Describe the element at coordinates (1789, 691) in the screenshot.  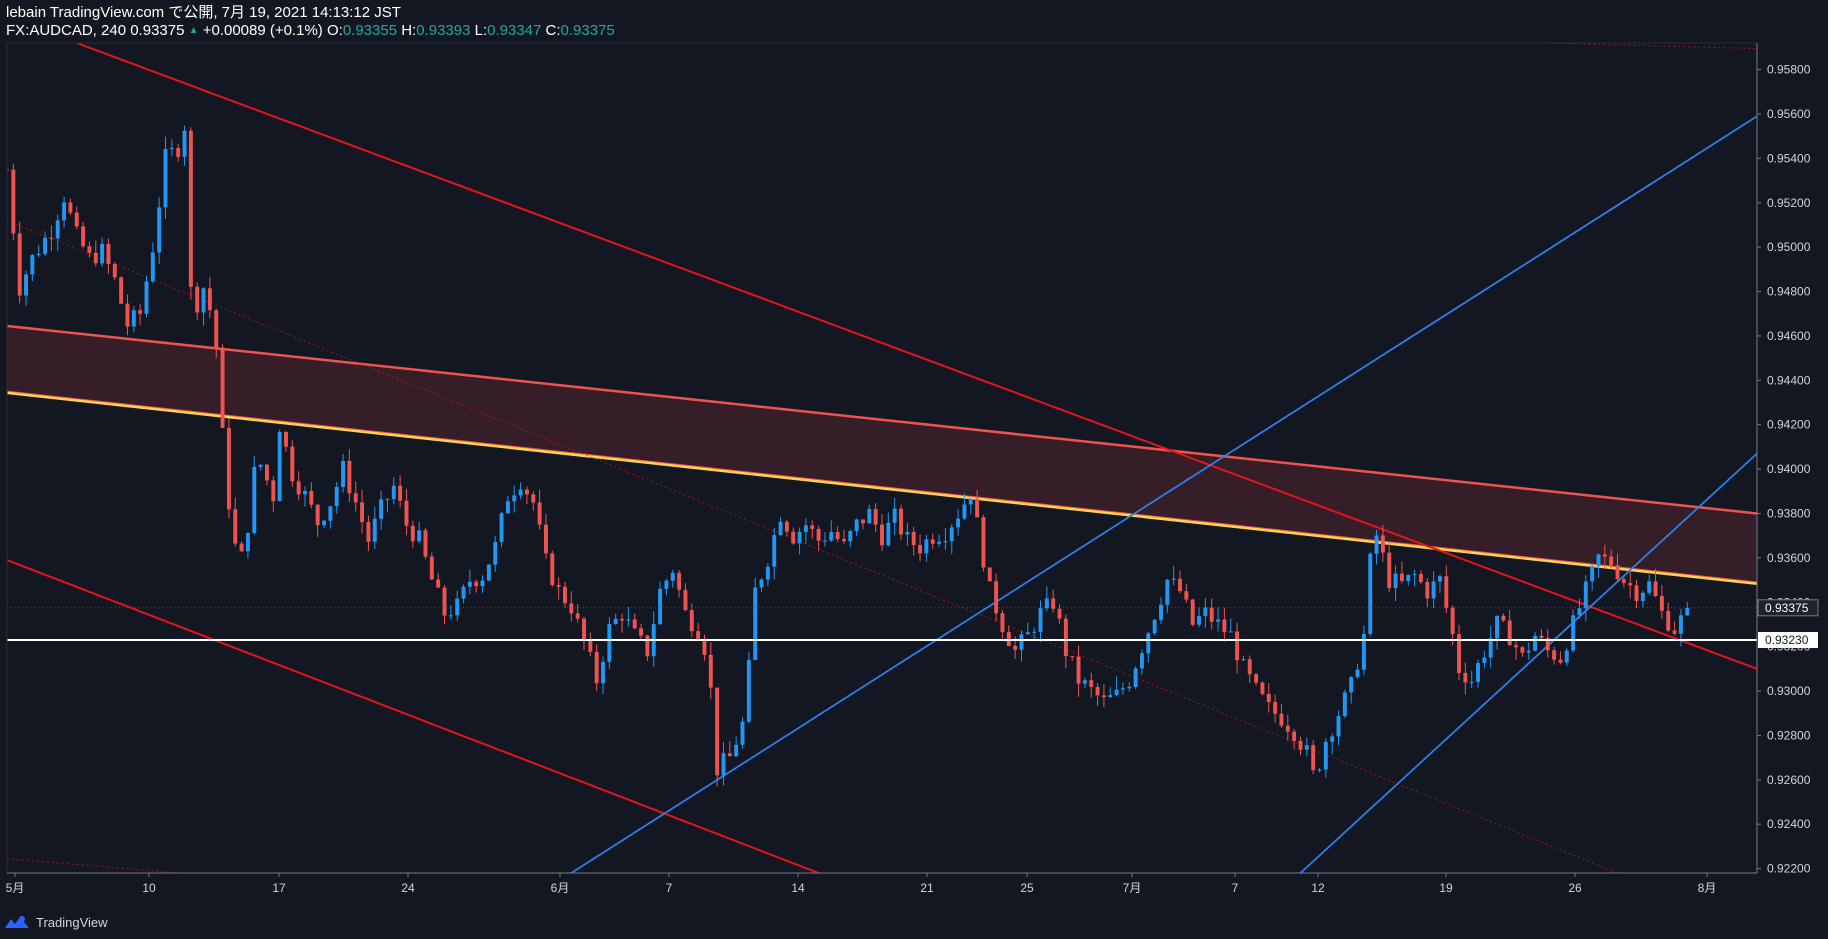
I see `price-tick-label: 0.93000` at that location.